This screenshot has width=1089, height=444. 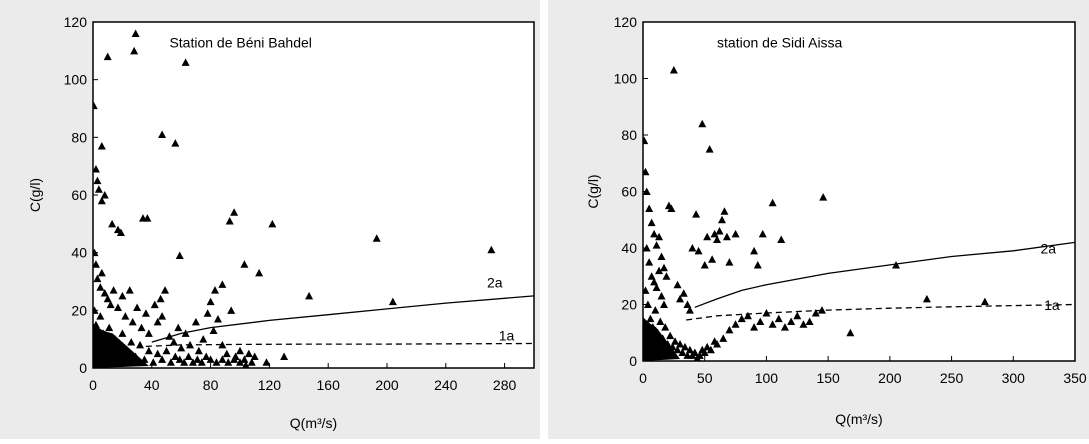 I want to click on x-tick-label: 150, so click(x=828, y=378).